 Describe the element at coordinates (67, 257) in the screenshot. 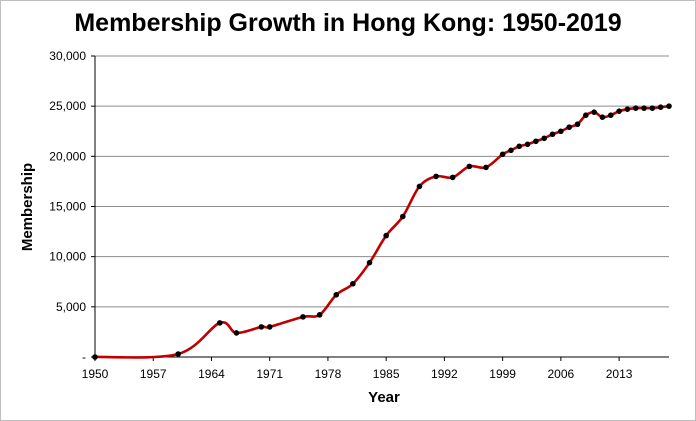

I see `y-tick-label: 10,000` at that location.